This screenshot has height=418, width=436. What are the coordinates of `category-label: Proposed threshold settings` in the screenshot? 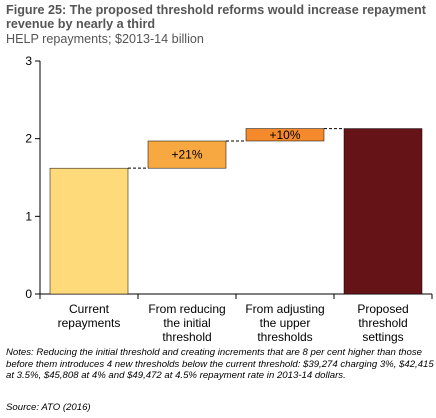 It's located at (382, 323).